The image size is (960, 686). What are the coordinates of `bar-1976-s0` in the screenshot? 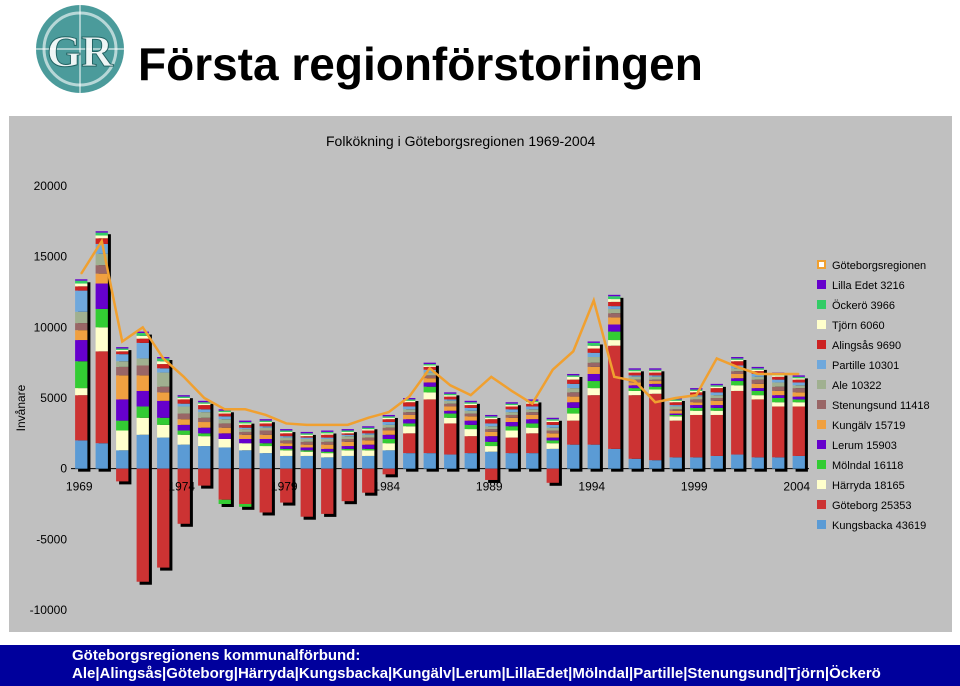 It's located at (224, 458).